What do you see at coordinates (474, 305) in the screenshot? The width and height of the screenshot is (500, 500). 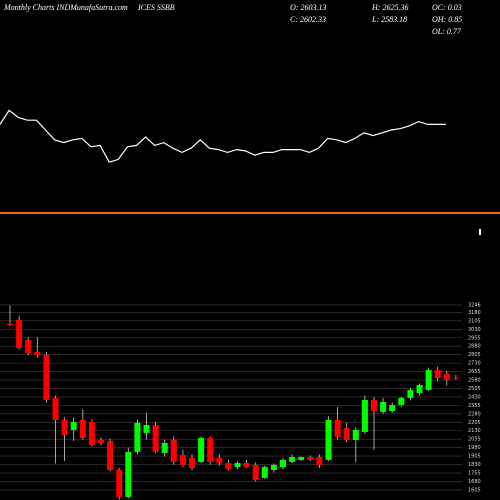 I see `y-tick-label: 3246` at bounding box center [474, 305].